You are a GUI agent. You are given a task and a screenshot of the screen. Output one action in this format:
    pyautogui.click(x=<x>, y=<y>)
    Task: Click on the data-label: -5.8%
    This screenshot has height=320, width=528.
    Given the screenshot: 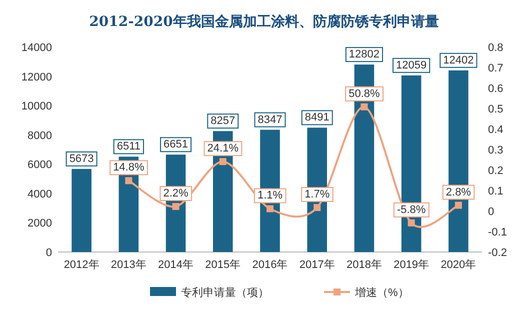 What is the action you would take?
    pyautogui.click(x=411, y=210)
    